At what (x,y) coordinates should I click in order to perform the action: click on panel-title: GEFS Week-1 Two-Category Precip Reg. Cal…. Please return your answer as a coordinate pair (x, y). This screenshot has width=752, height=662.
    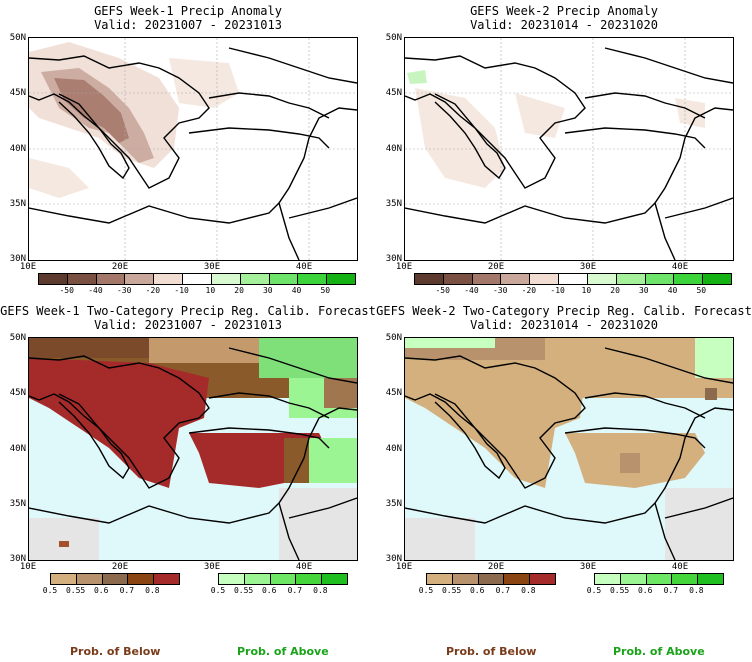
    Looking at the image, I should click on (188, 311).